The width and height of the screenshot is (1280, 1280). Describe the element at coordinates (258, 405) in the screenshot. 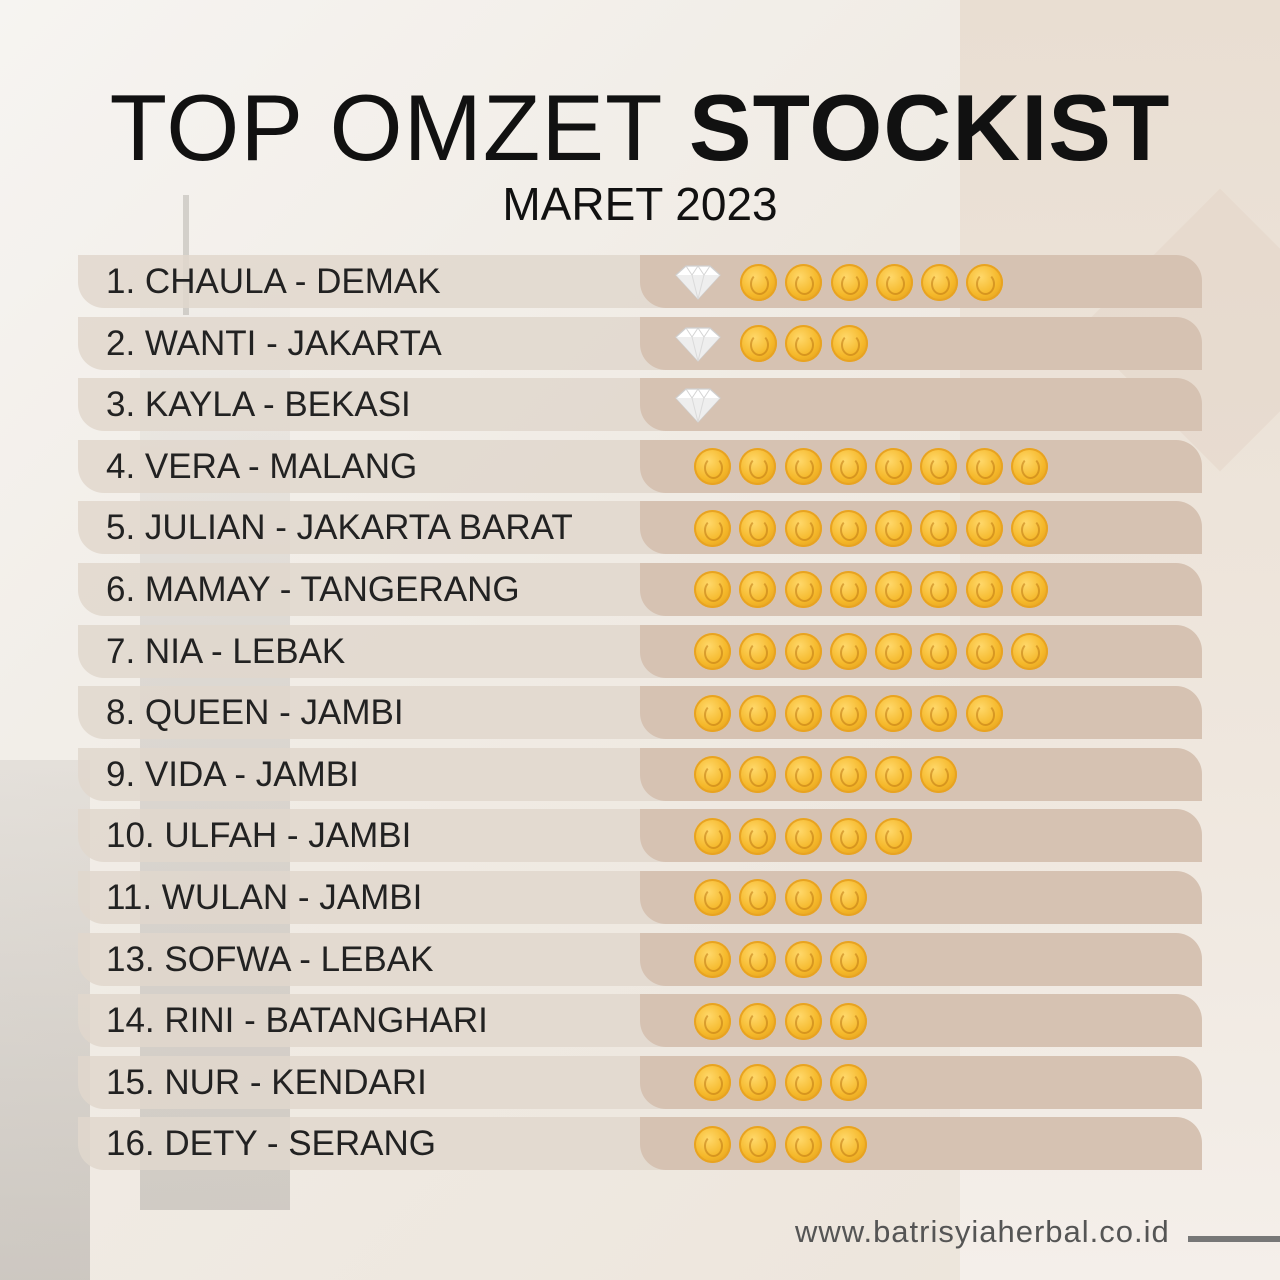

I see `stockist-name: 3. KAYLA - BEKASI` at that location.